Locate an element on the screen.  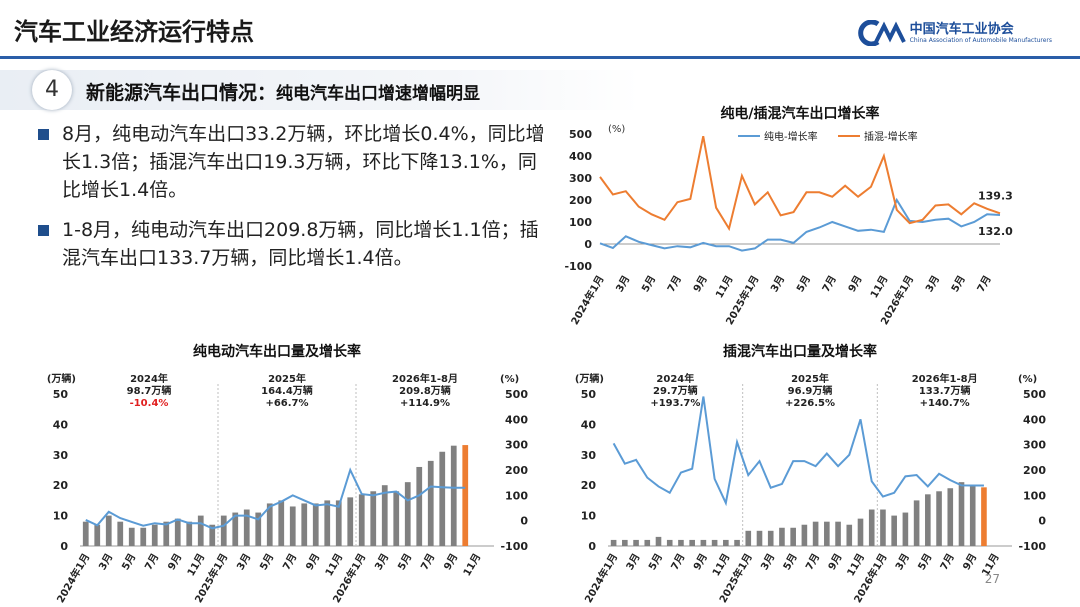
y-tick-label: 100 is located at coordinates (580, 222).